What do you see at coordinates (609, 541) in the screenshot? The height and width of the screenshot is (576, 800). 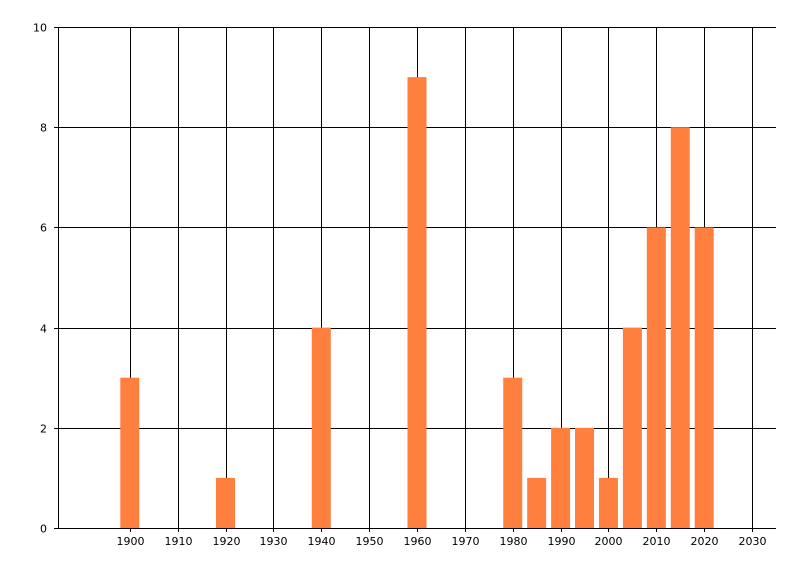 I see `x-tick-label: 2000` at bounding box center [609, 541].